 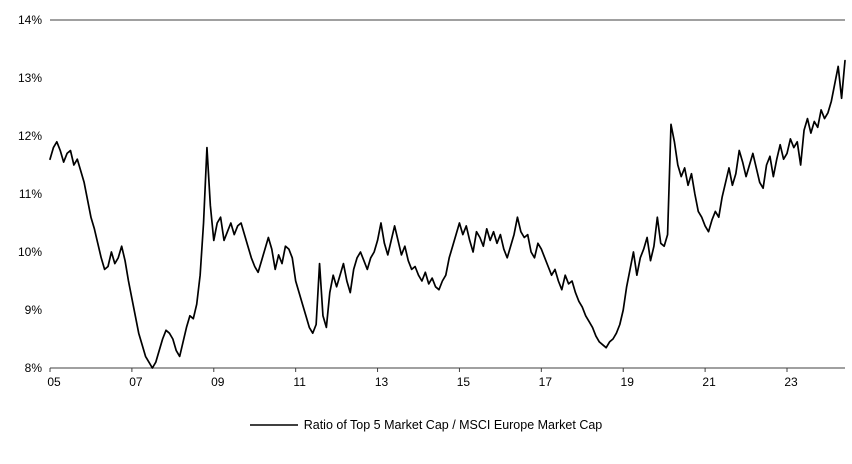 What do you see at coordinates (136, 382) in the screenshot?
I see `x-tick-label: 07` at bounding box center [136, 382].